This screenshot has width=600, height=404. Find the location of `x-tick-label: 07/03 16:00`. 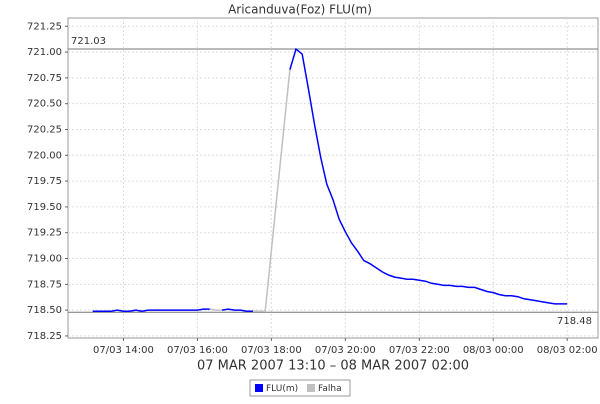

x-tick-label: 07/03 16:00 is located at coordinates (197, 350).